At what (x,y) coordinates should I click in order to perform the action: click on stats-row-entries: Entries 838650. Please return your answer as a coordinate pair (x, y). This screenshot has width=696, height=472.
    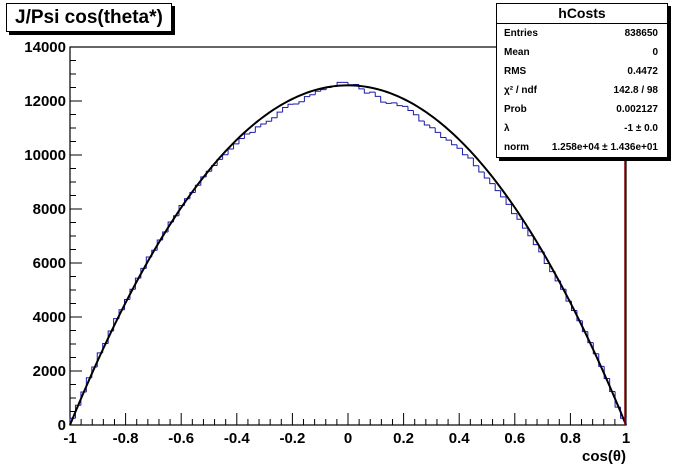
    Looking at the image, I should click on (582, 33).